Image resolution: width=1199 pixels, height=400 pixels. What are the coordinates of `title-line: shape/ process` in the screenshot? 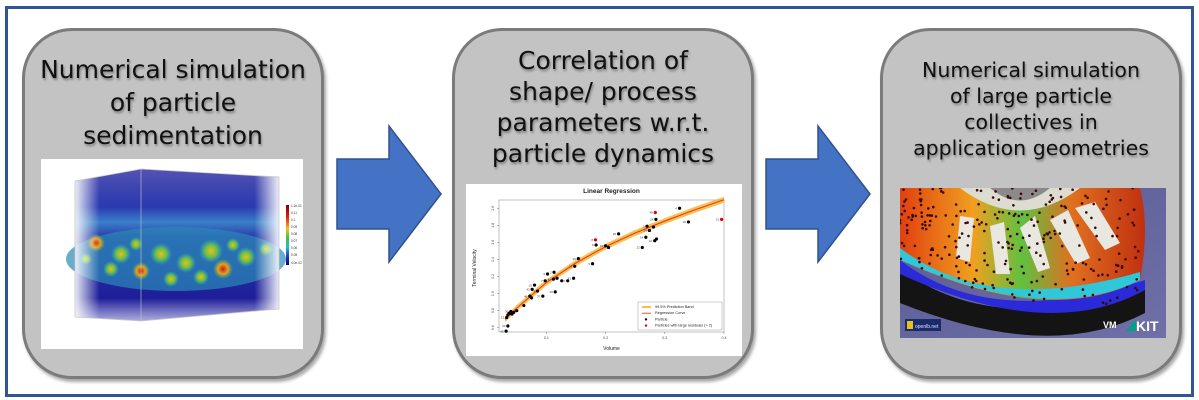 It's located at (603, 91).